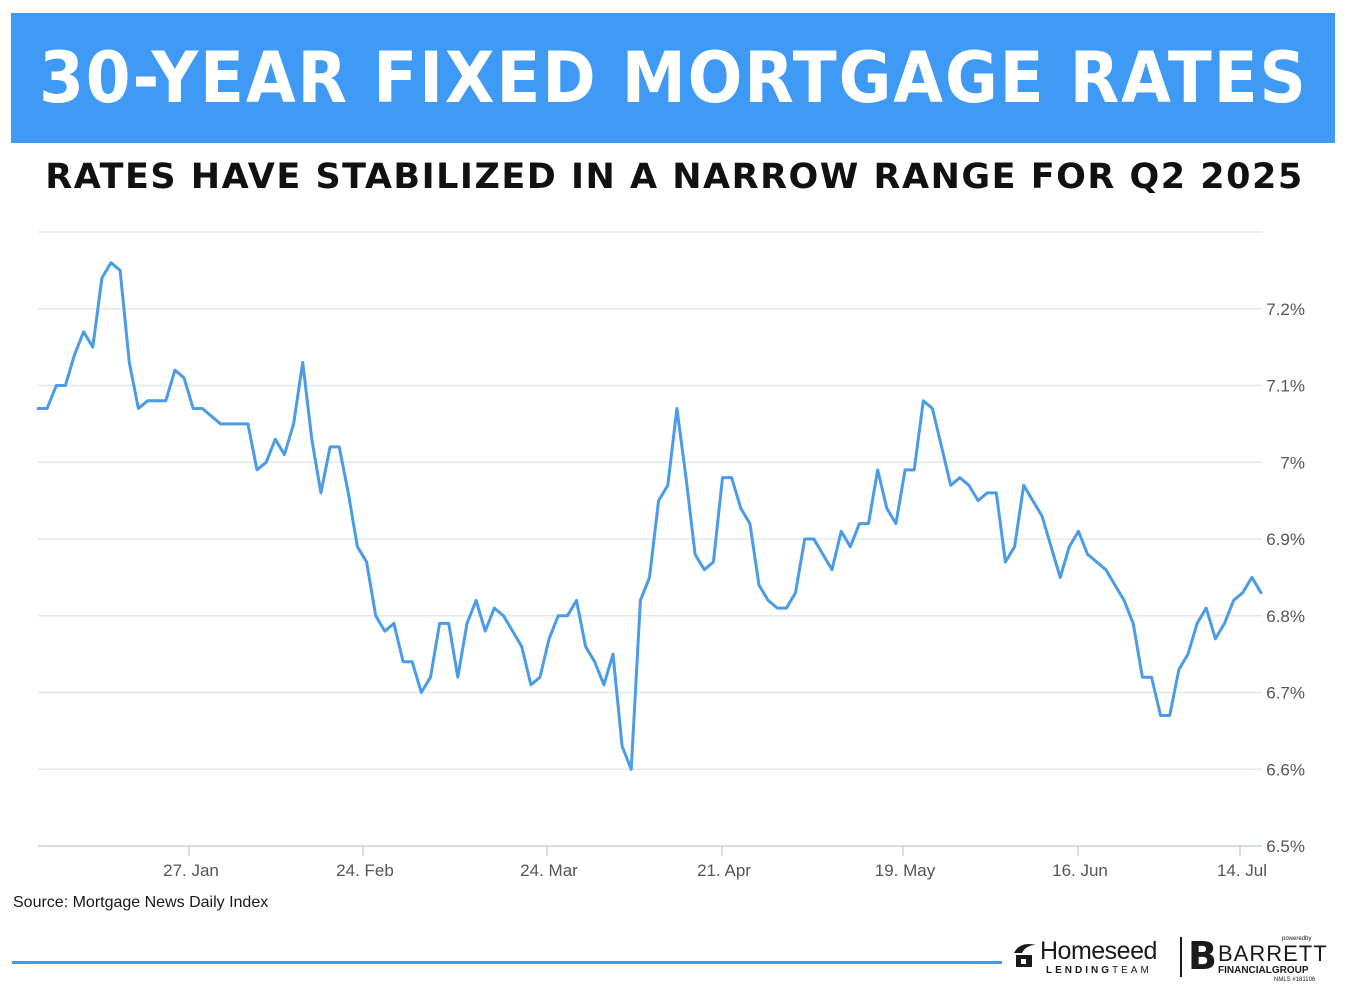 This screenshot has width=1349, height=1000. What do you see at coordinates (1297, 939) in the screenshot?
I see `powered-by-text: poweredby` at bounding box center [1297, 939].